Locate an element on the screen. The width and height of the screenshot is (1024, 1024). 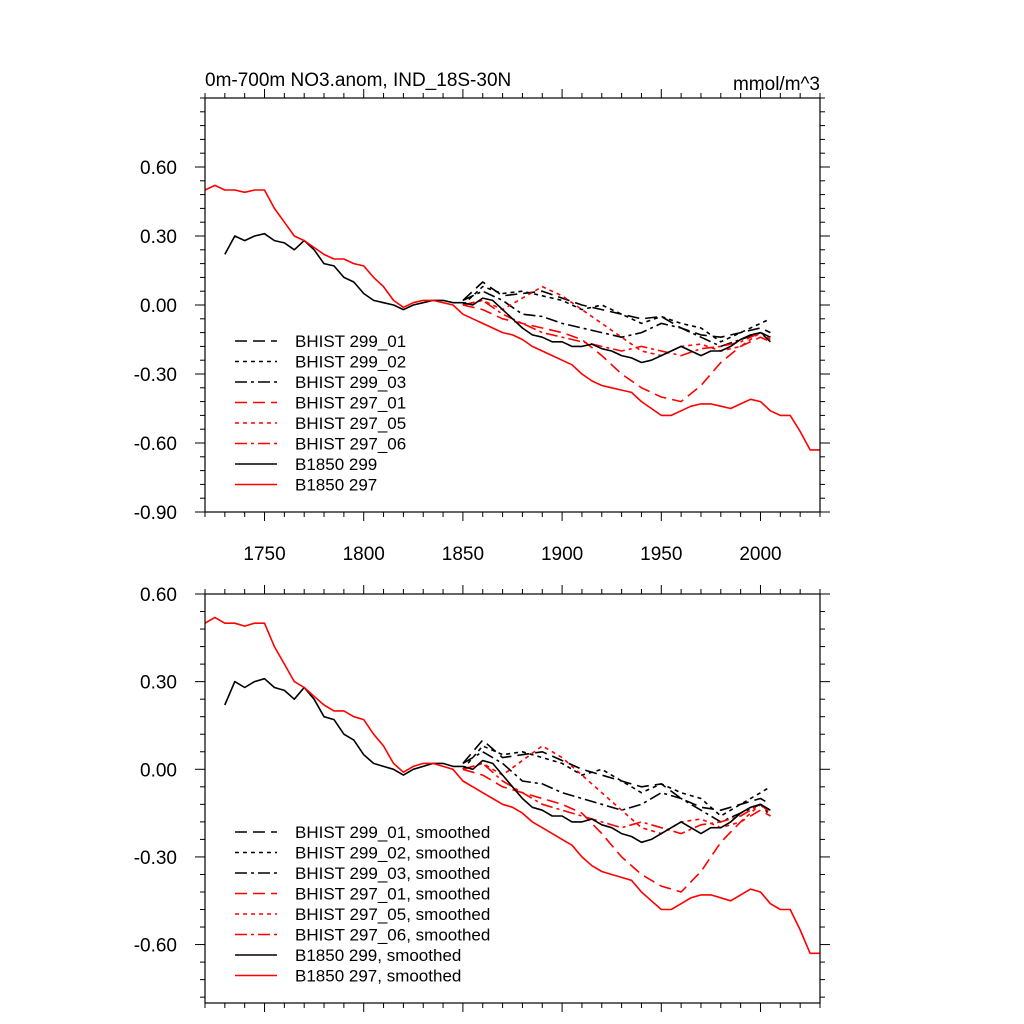
x-tick-label: 1850 is located at coordinates (463, 554).